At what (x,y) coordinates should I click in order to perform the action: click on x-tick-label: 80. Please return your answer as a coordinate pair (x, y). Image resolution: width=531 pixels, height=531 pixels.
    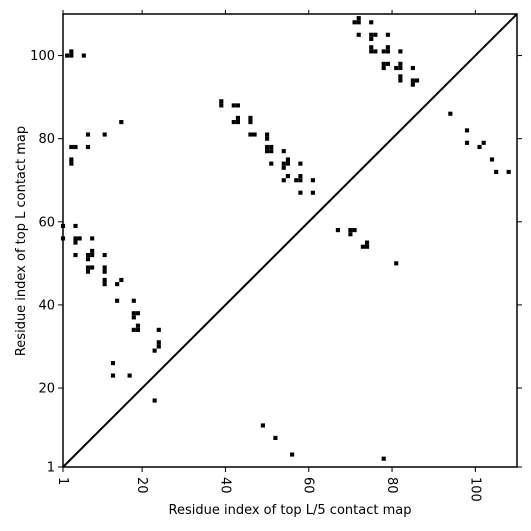
    Looking at the image, I should click on (391, 485).